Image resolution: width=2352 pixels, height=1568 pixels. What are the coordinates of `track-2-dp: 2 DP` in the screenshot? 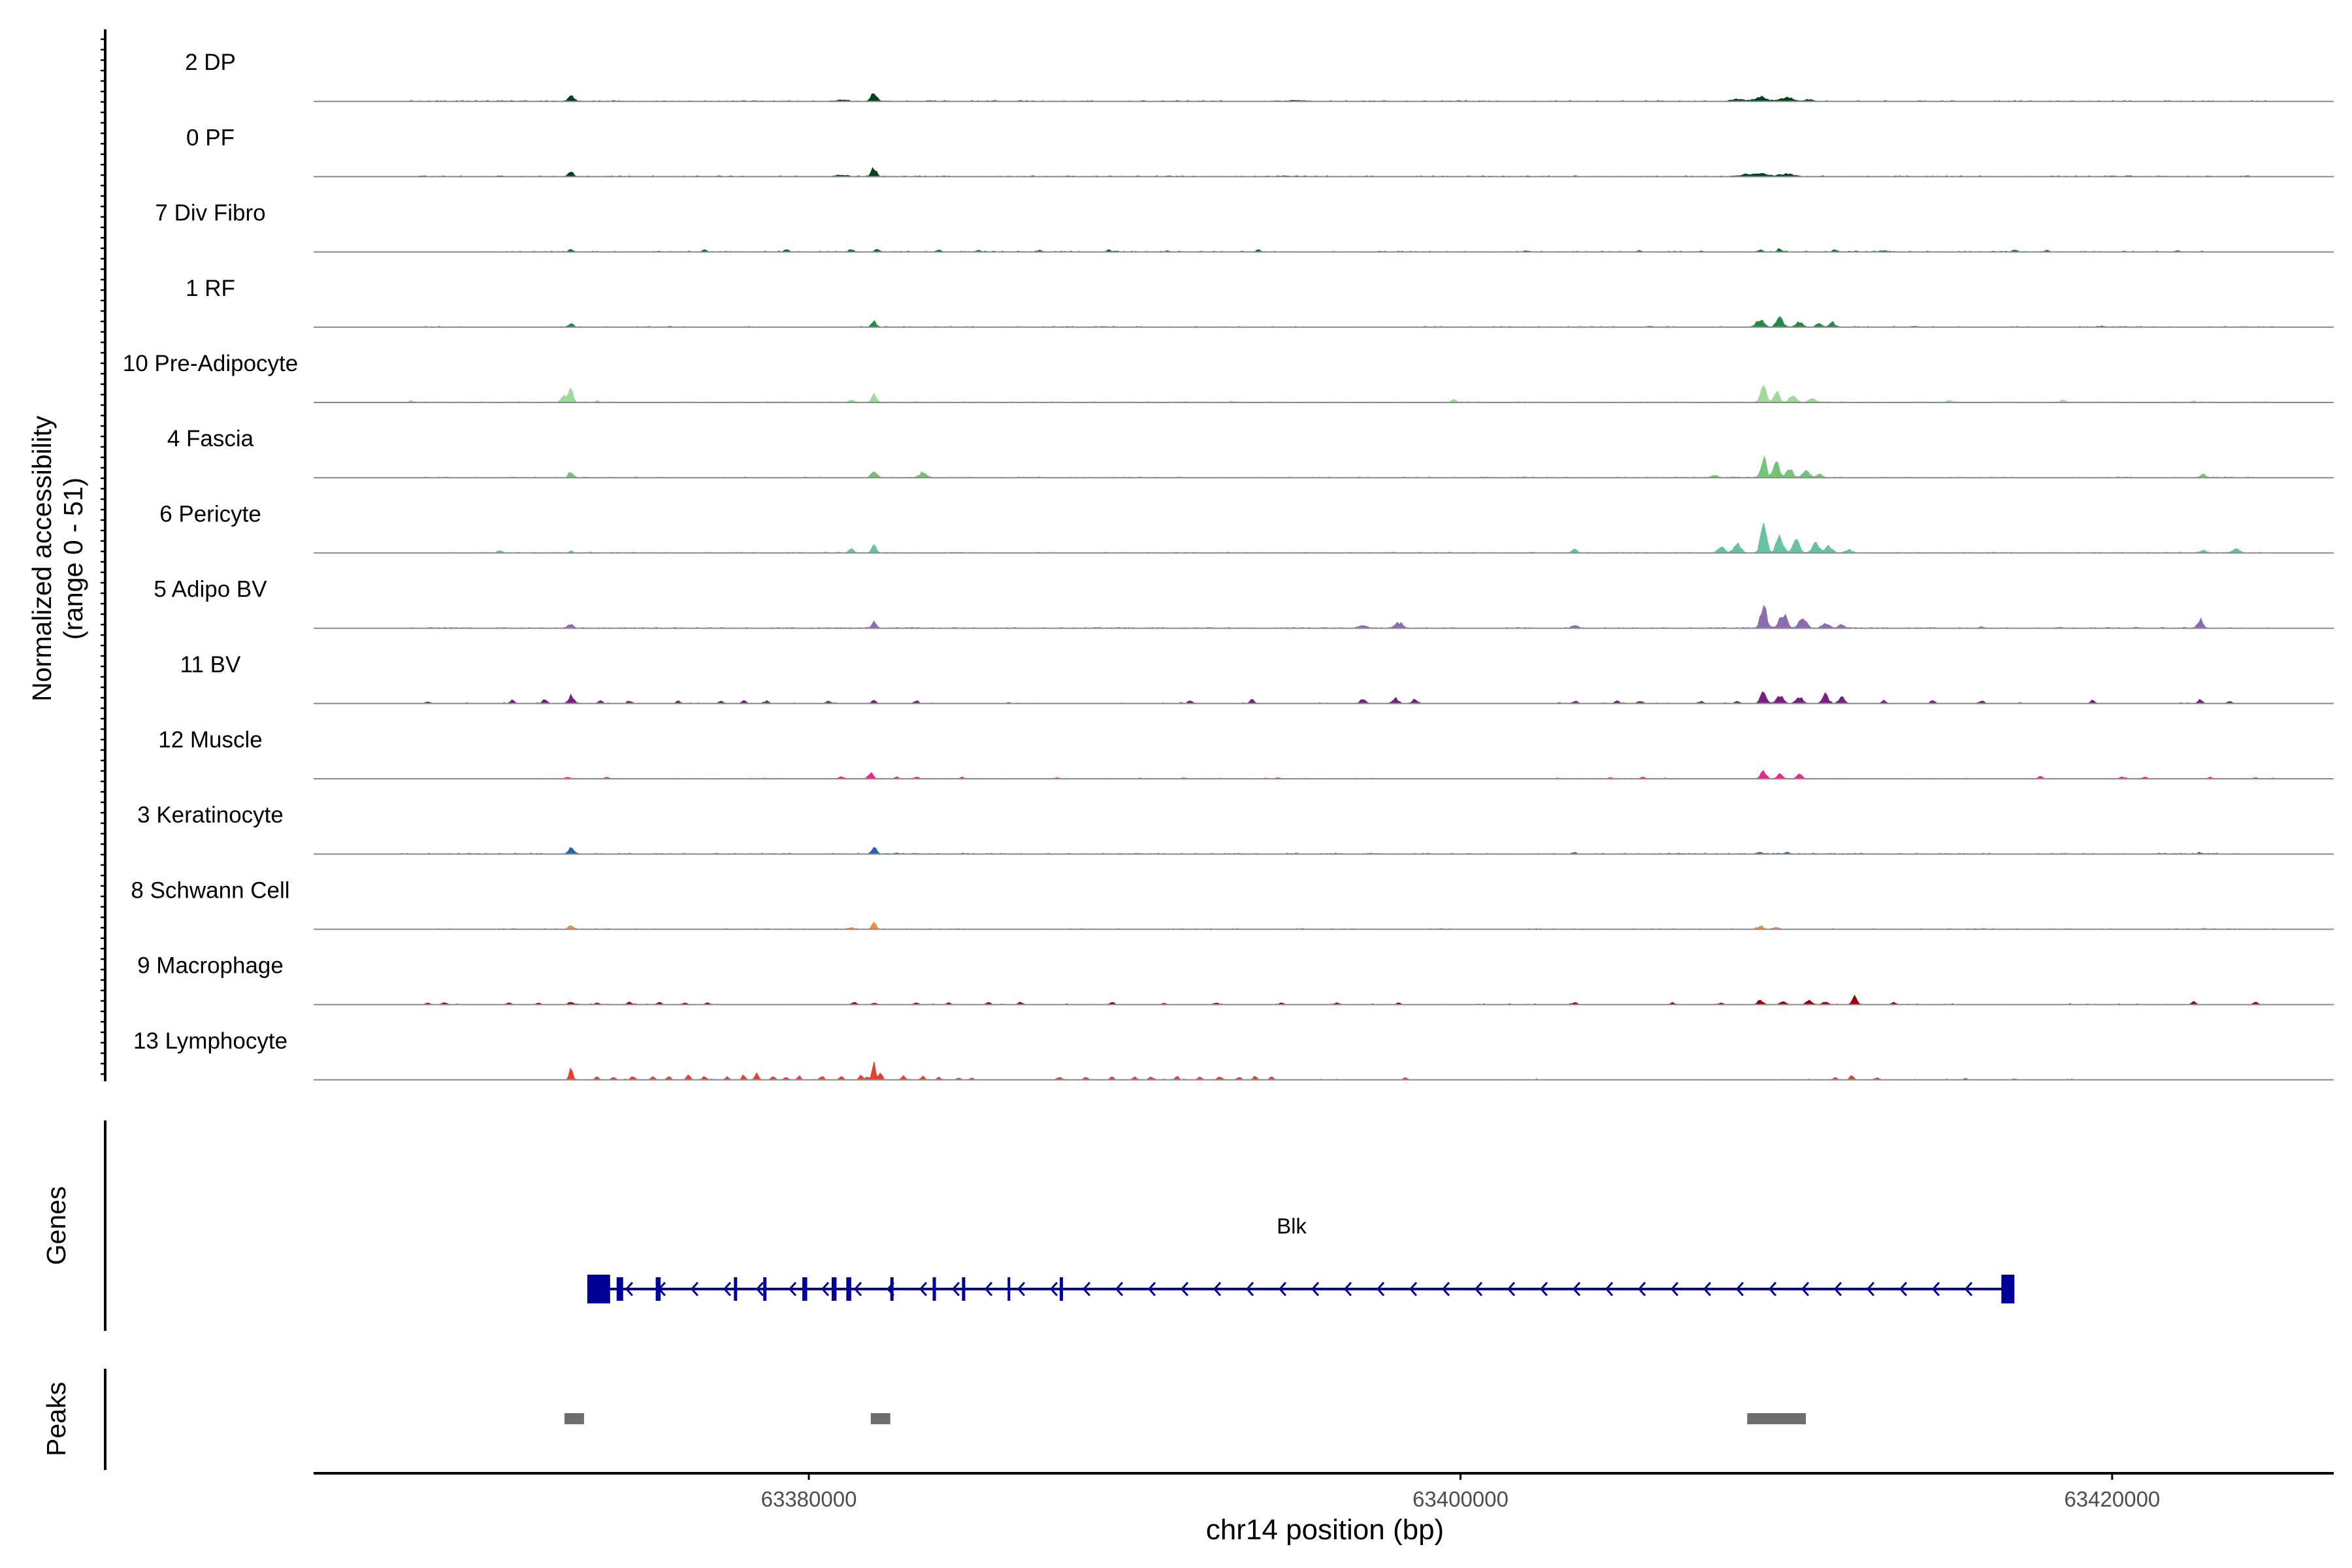 It's located at (1259, 76).